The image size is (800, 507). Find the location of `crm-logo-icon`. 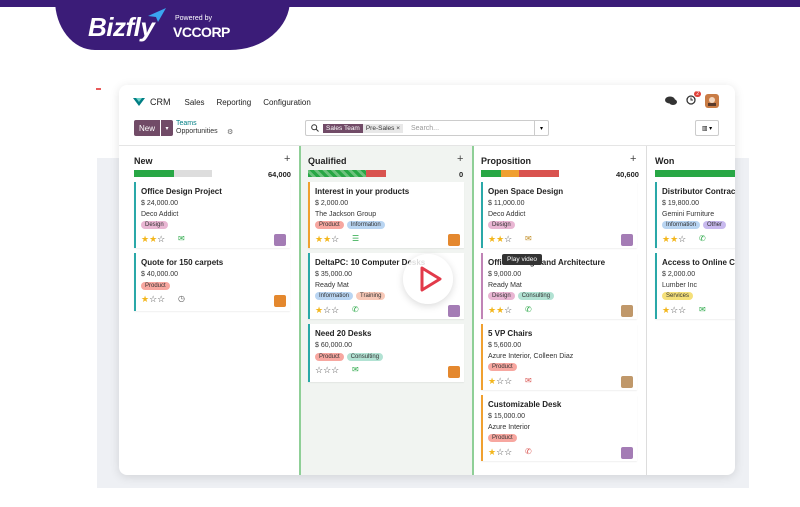

crm-logo-icon is located at coordinates (139, 102).